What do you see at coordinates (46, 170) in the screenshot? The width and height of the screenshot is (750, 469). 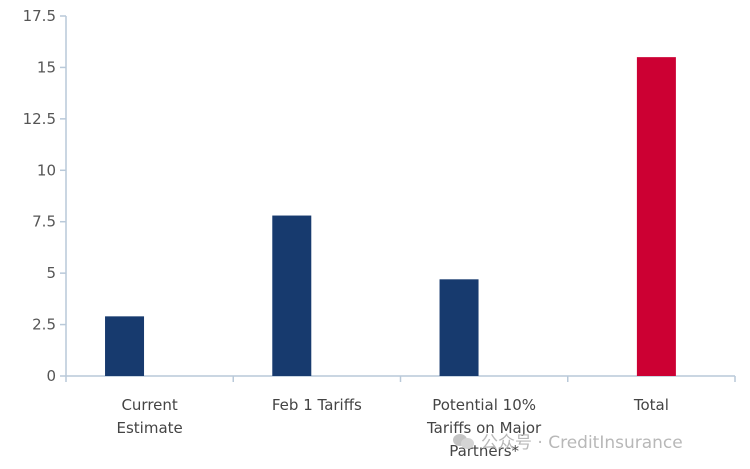 I see `y-tick-label: 10` at bounding box center [46, 170].